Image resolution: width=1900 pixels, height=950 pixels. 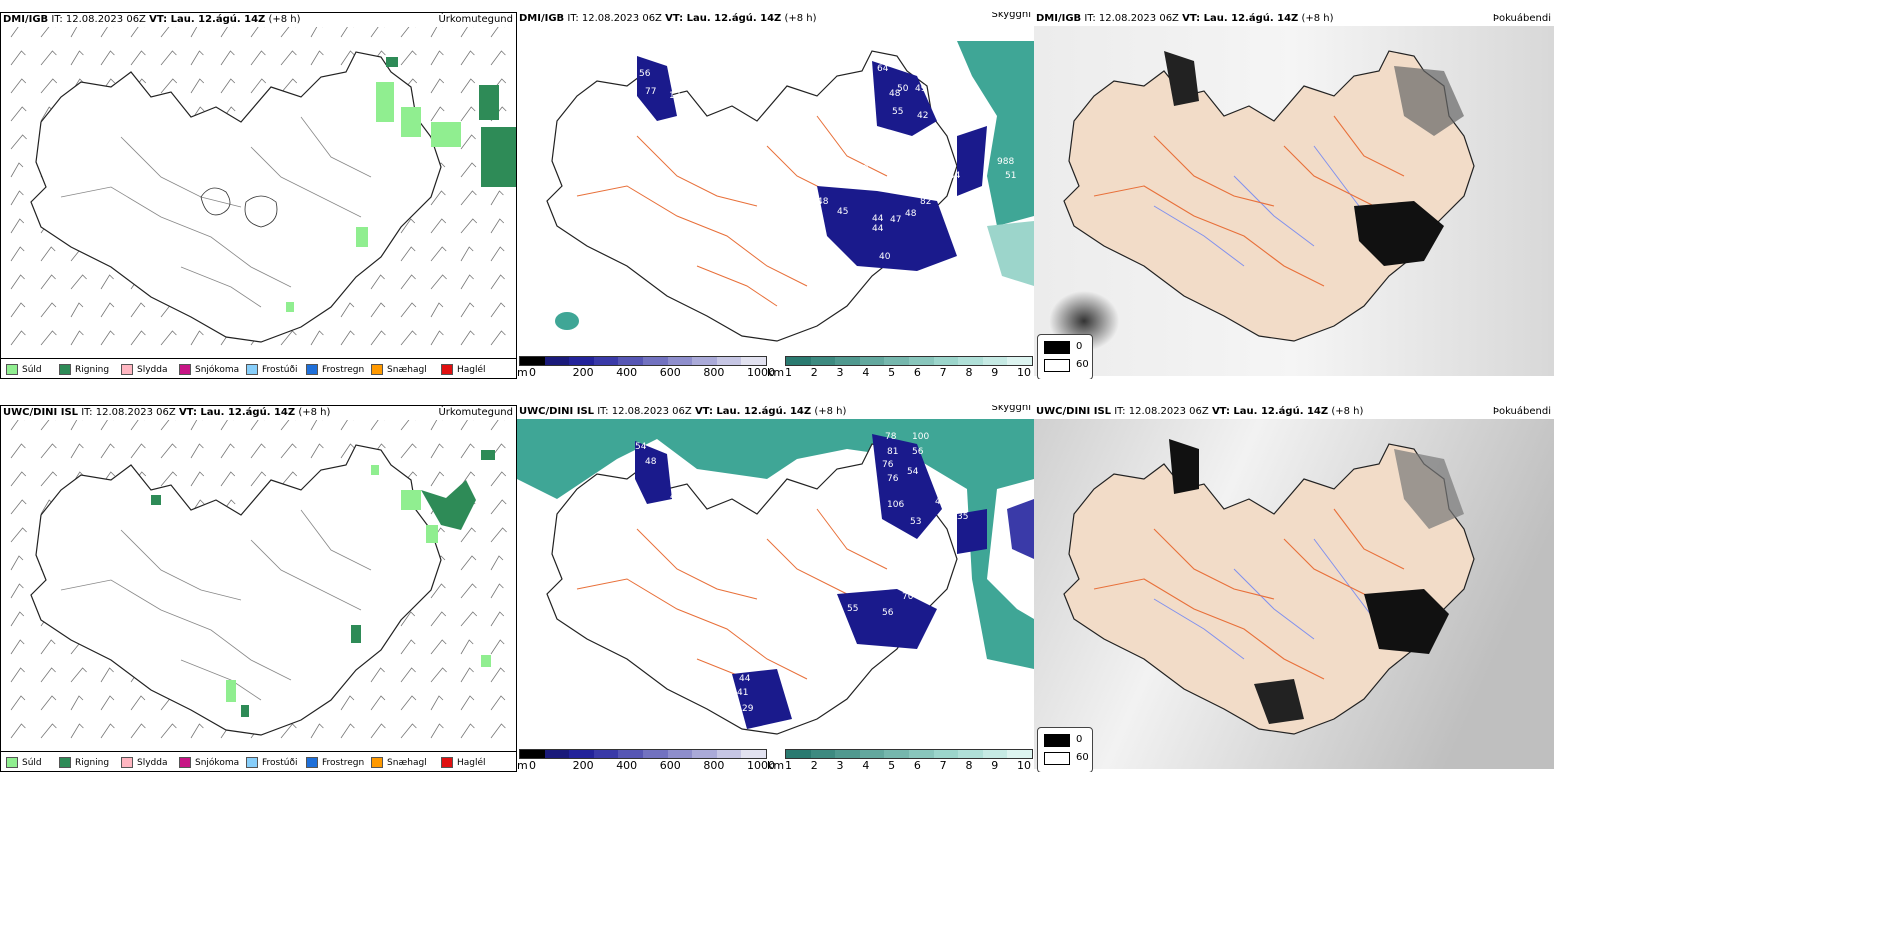 What do you see at coordinates (969, 372) in the screenshot?
I see `colorbar-tick: 8` at bounding box center [969, 372].